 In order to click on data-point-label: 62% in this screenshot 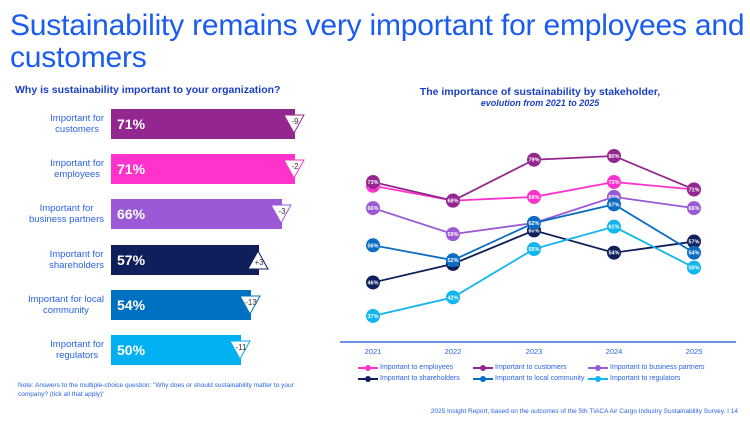, I will do `click(533, 224)`.